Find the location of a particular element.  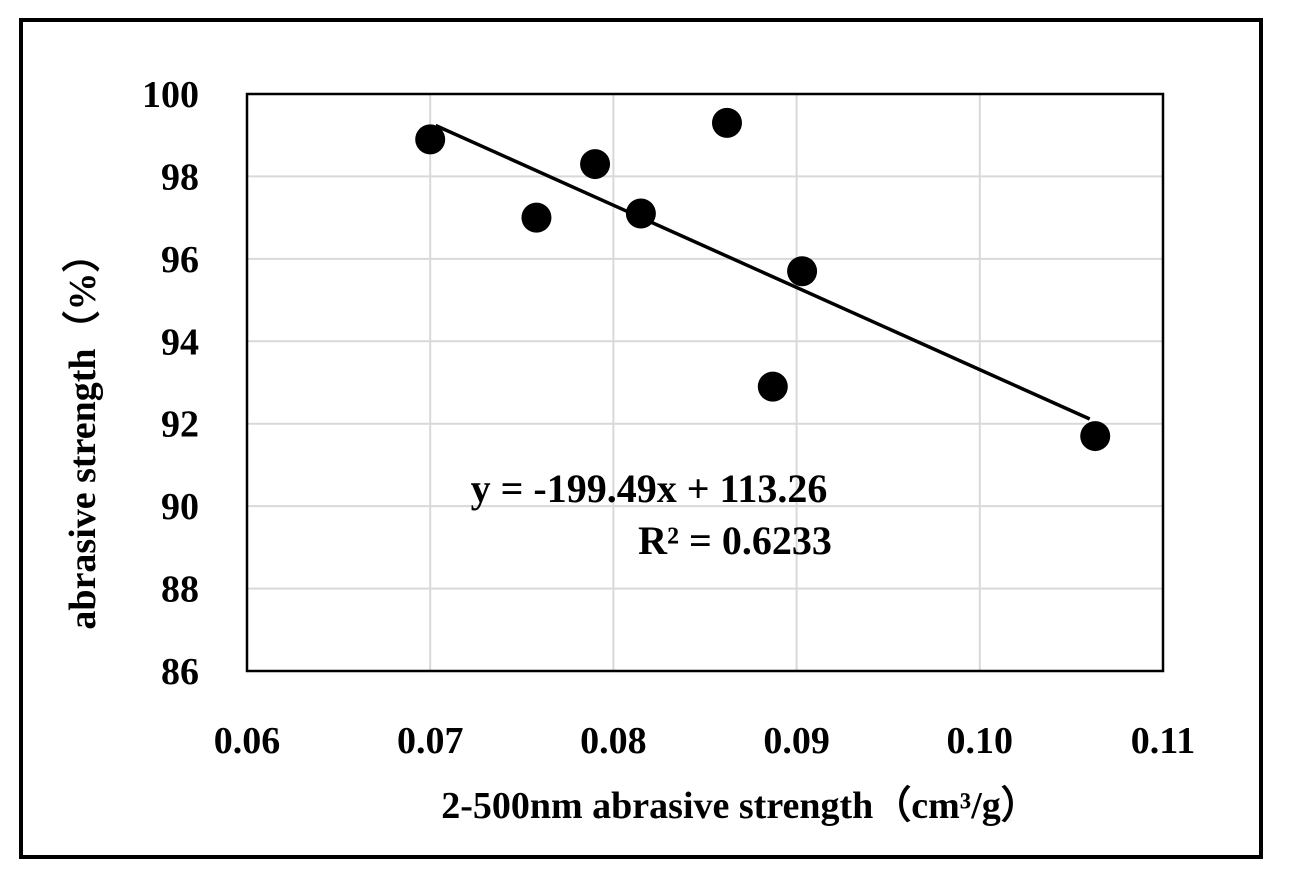

x-tick-label: 0.08 is located at coordinates (613, 741).